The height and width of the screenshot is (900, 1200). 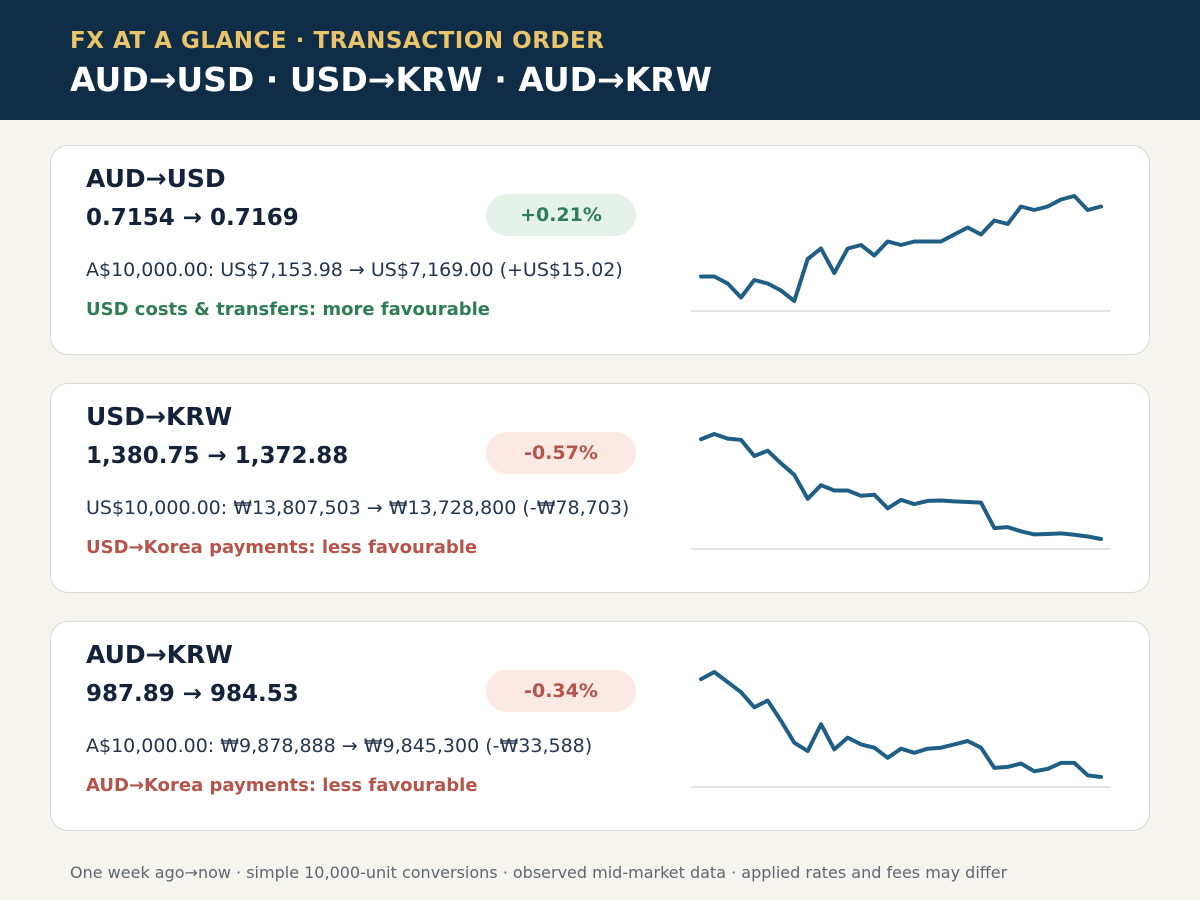 What do you see at coordinates (159, 416) in the screenshot?
I see `pair-label: USD→KRW` at bounding box center [159, 416].